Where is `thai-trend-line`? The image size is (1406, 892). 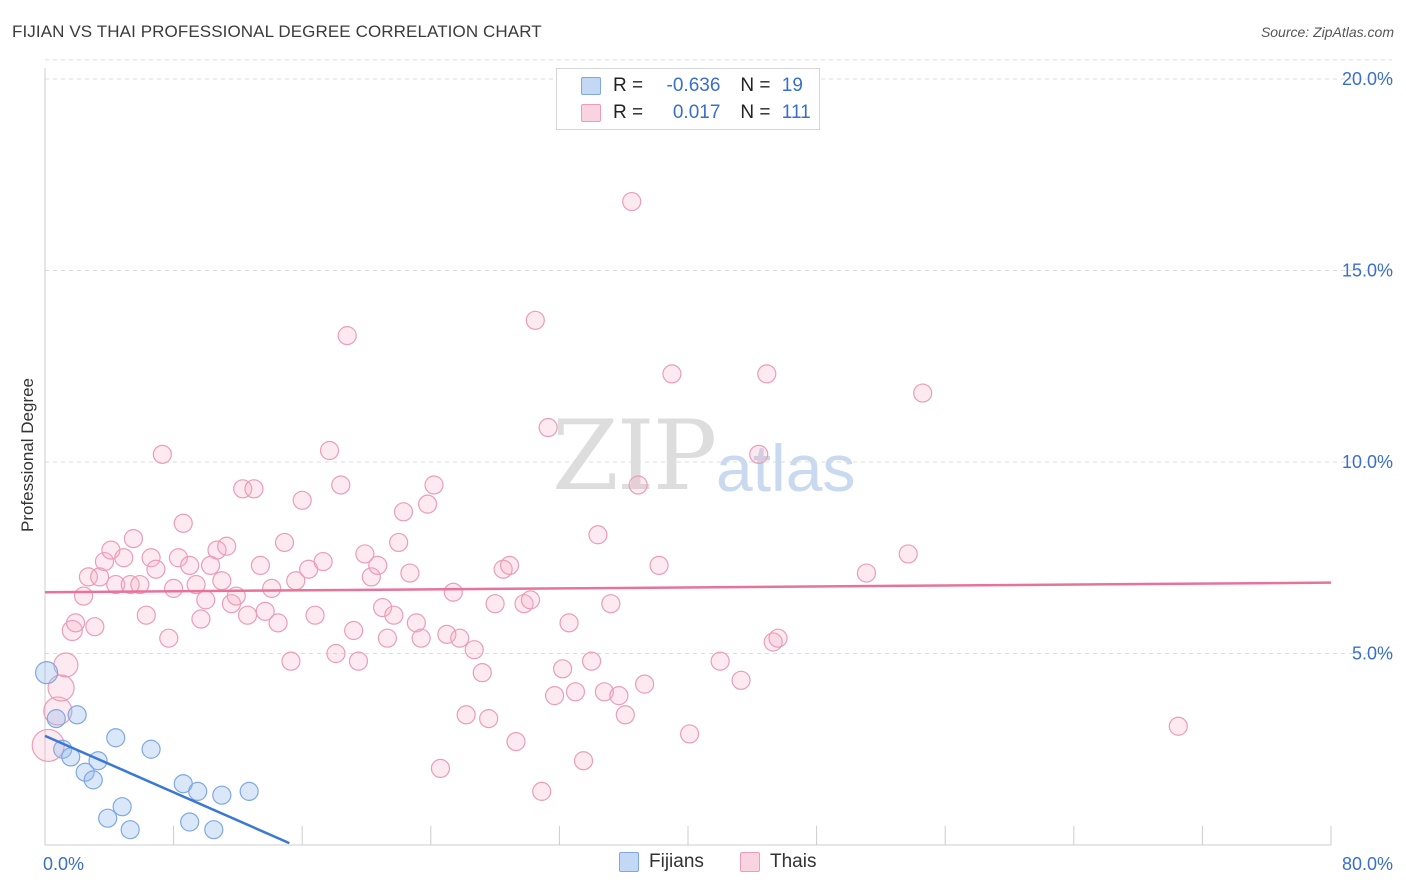
thai-trend-line is located at coordinates (688, 587).